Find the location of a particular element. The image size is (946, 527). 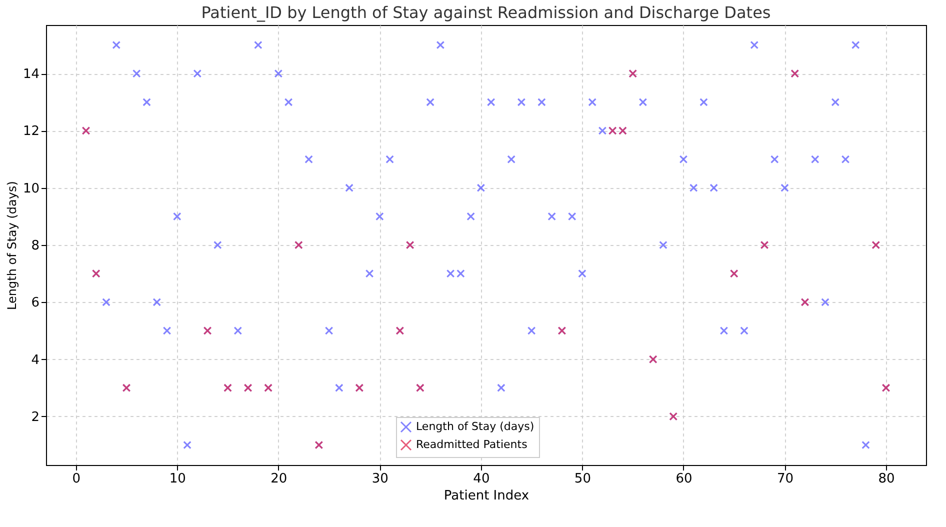

x-tick-label: 80 is located at coordinates (886, 479).